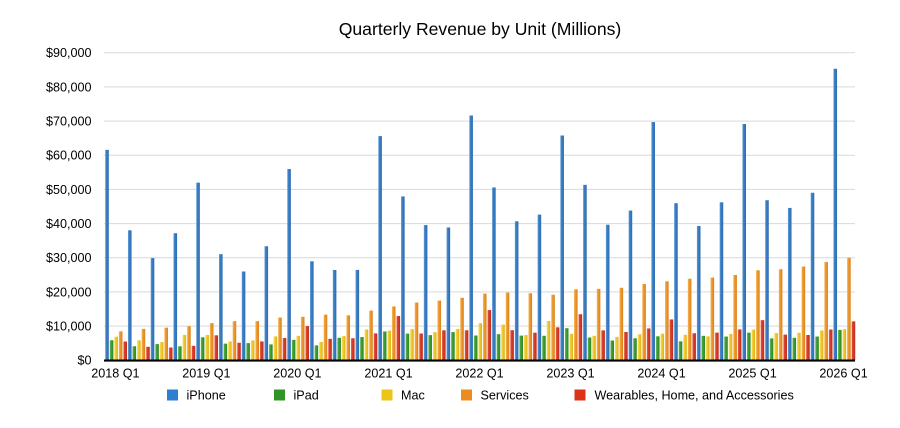  What do you see at coordinates (69, 87) in the screenshot?
I see `svg-text: $80,000` at bounding box center [69, 87].